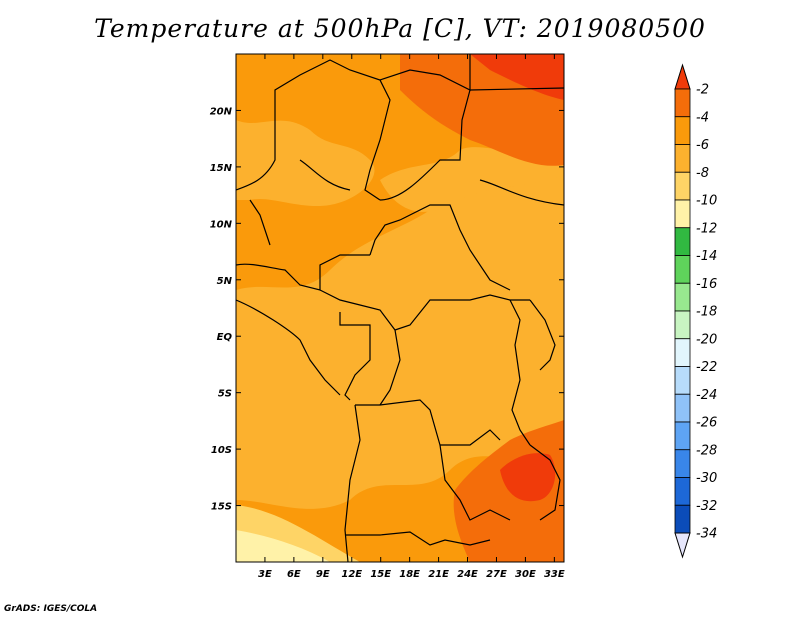  Describe the element at coordinates (706, 228) in the screenshot. I see `colorbar-label: -12` at that location.